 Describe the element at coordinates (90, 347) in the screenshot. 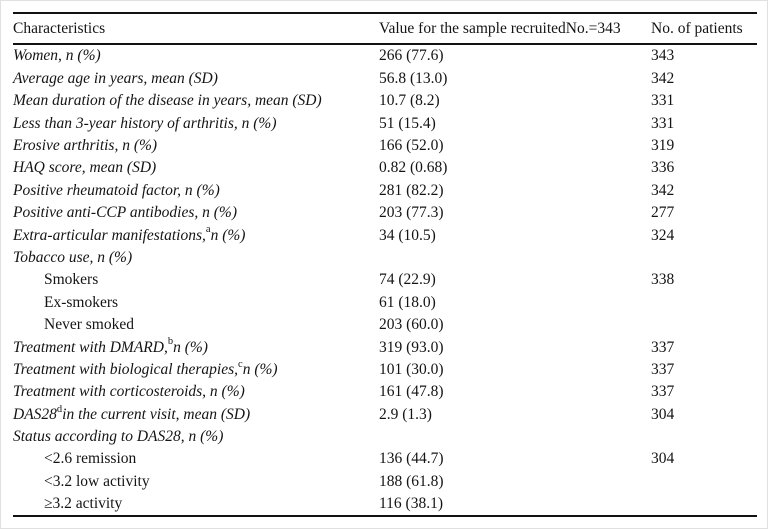

I see `row-label: Treatment with DMARD,` at that location.